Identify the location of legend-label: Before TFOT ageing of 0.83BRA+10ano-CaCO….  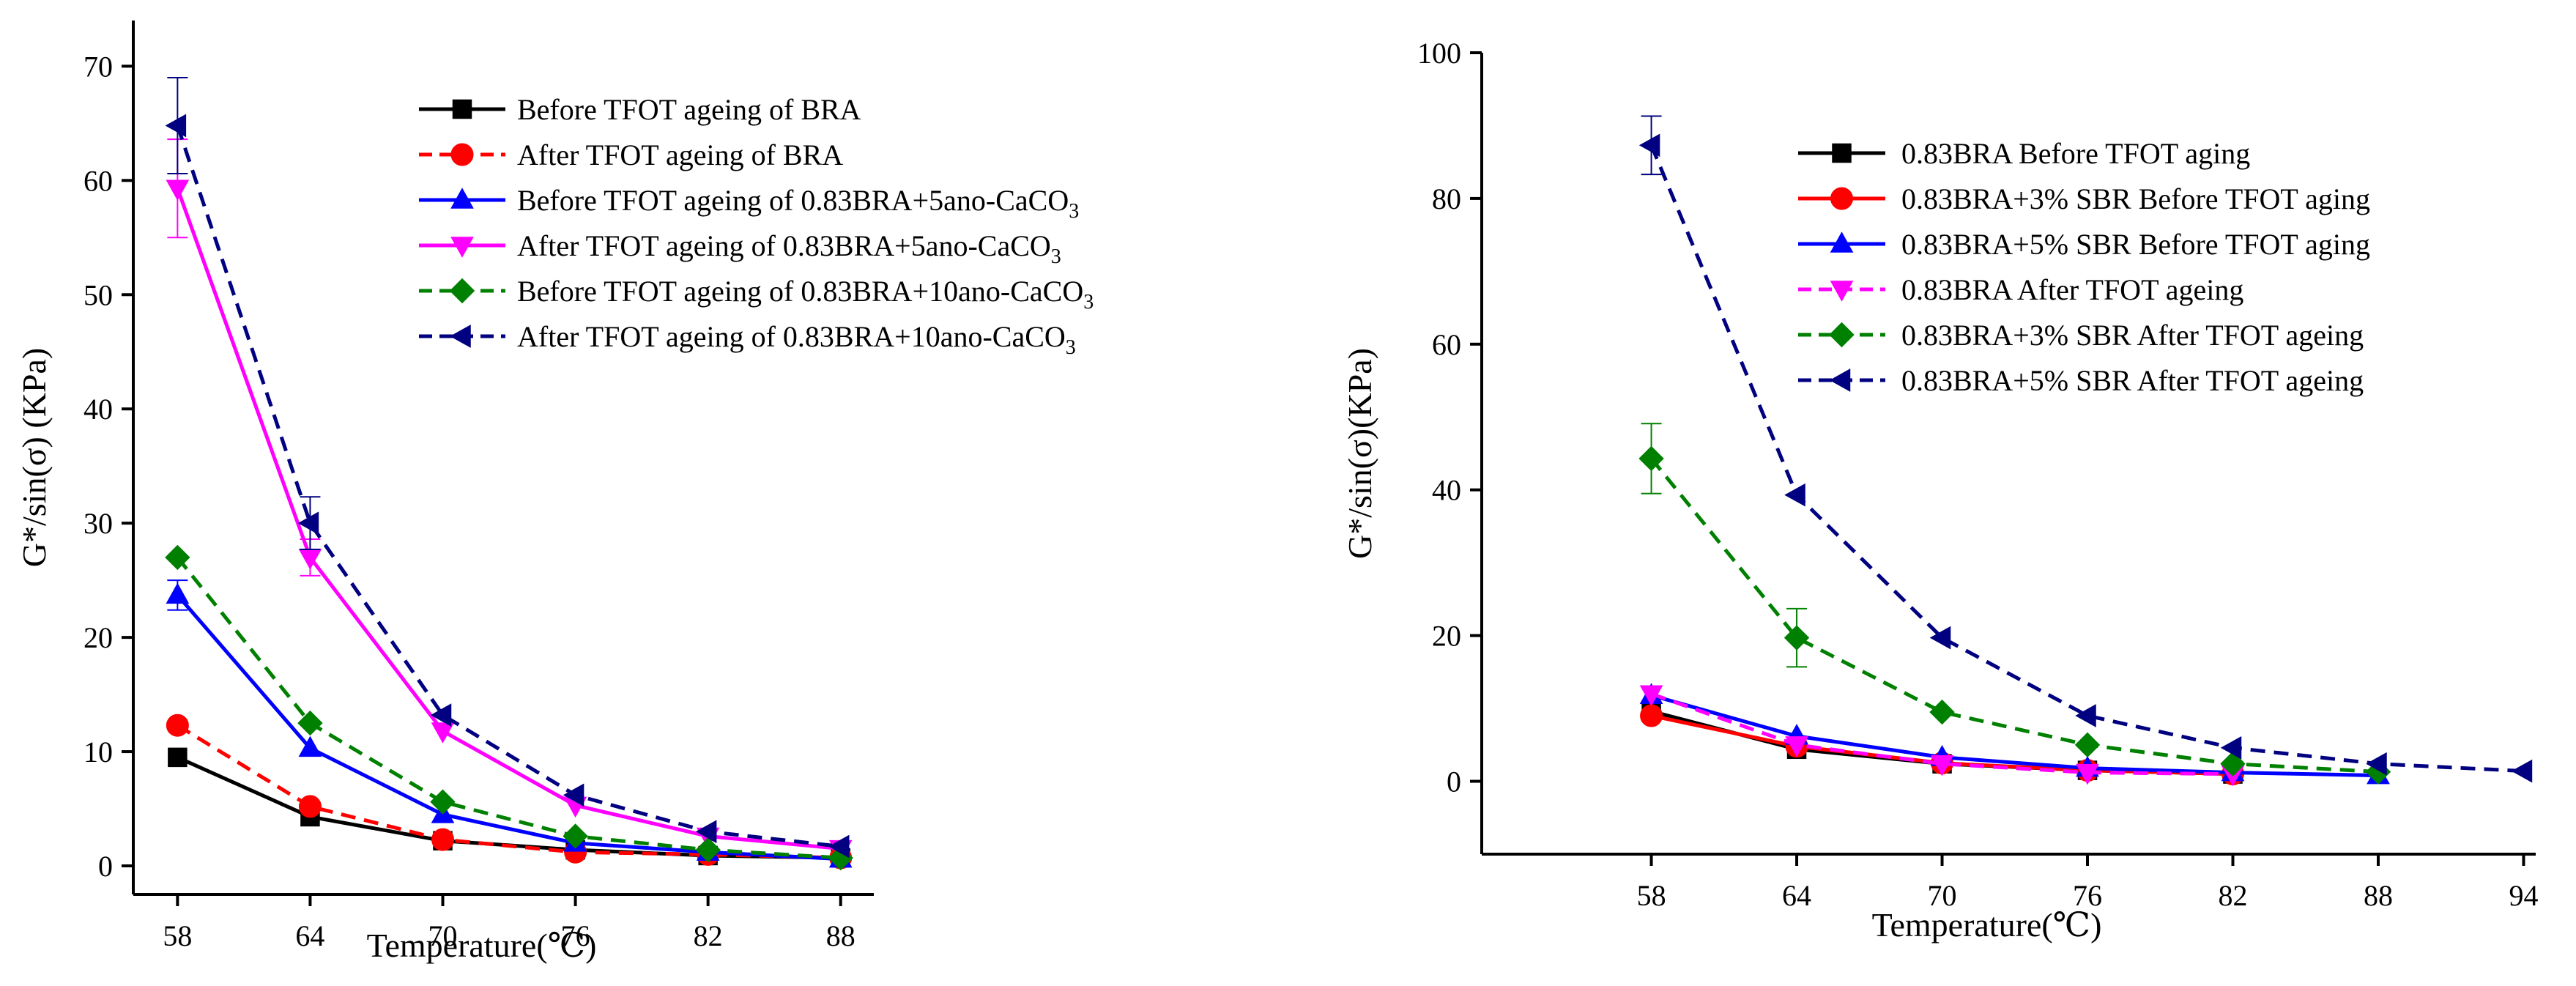
(805, 294).